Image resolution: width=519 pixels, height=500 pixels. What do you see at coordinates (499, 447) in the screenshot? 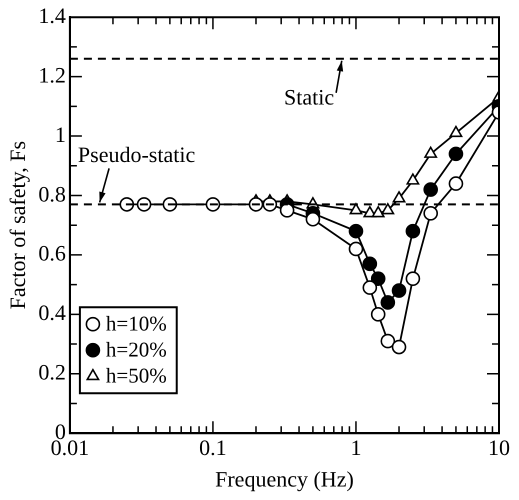
I see `x-tick-label: 10` at bounding box center [499, 447].